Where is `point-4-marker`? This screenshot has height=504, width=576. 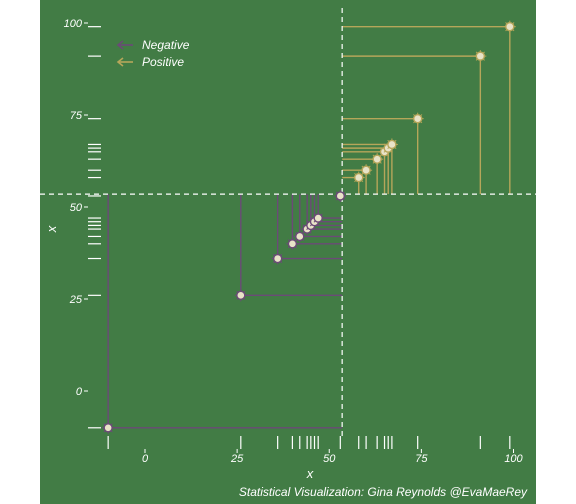
point-4-marker is located at coordinates (300, 236).